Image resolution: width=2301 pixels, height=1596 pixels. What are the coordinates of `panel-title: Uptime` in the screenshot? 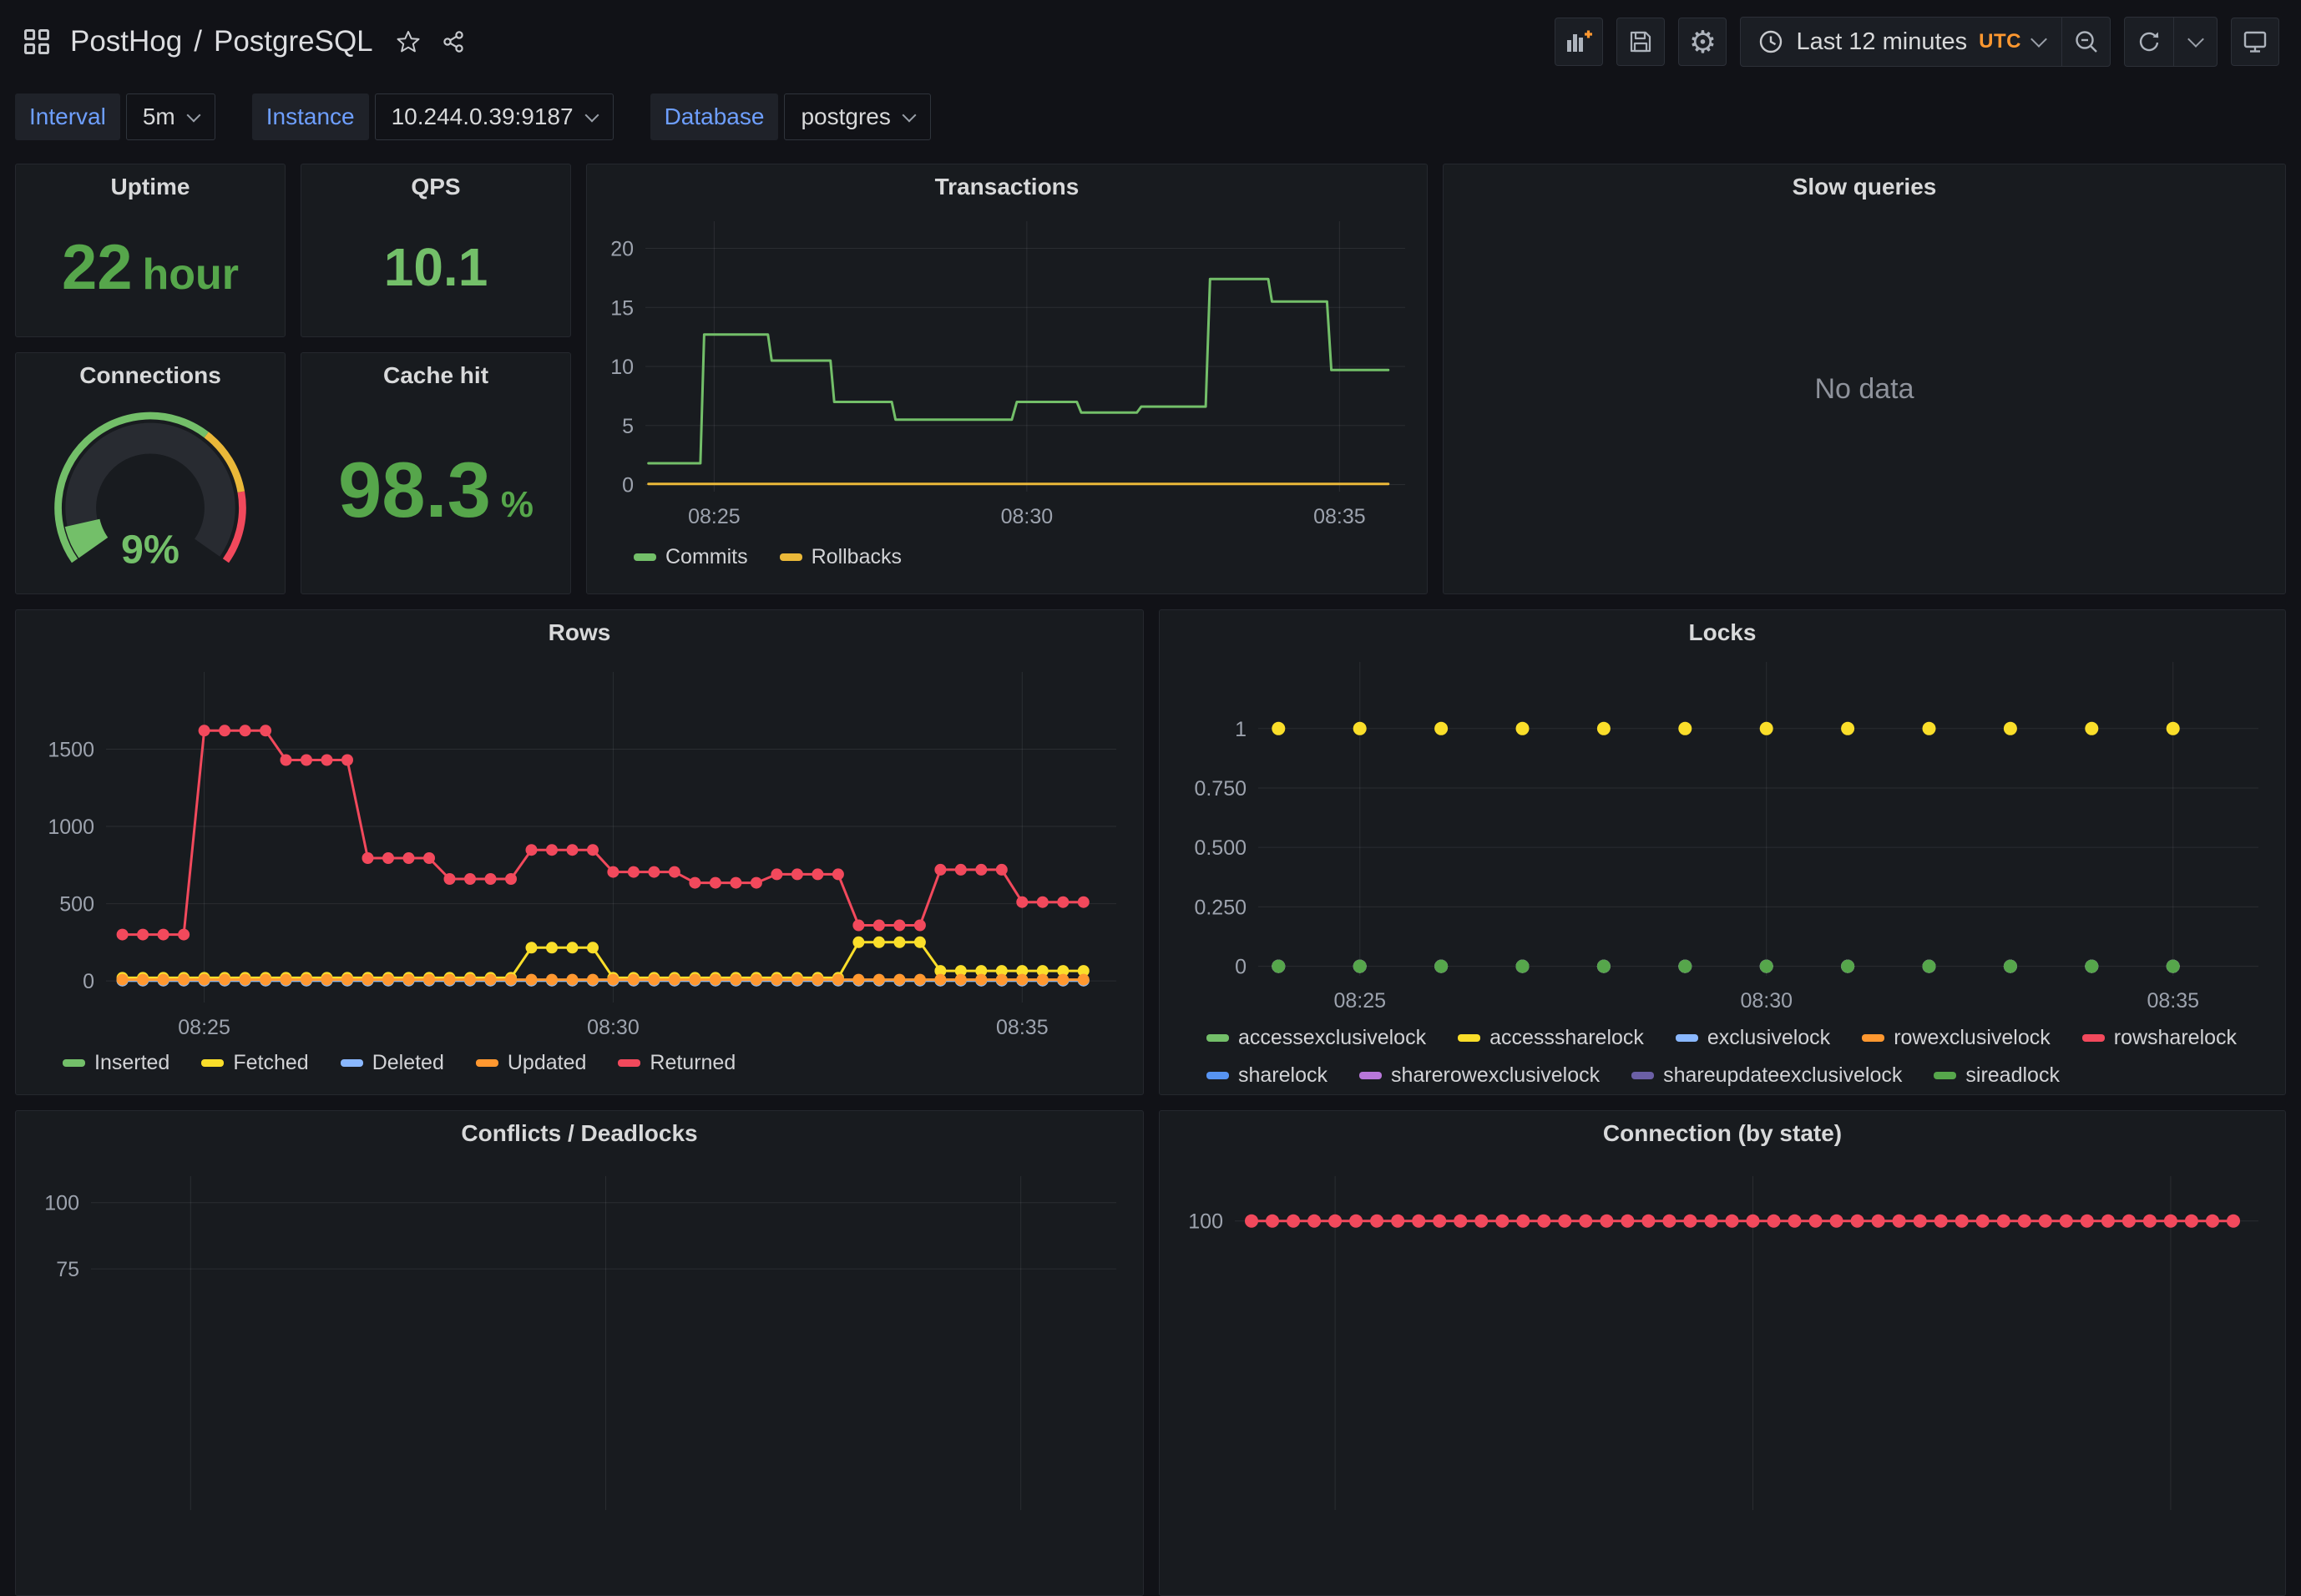 It's located at (150, 187).